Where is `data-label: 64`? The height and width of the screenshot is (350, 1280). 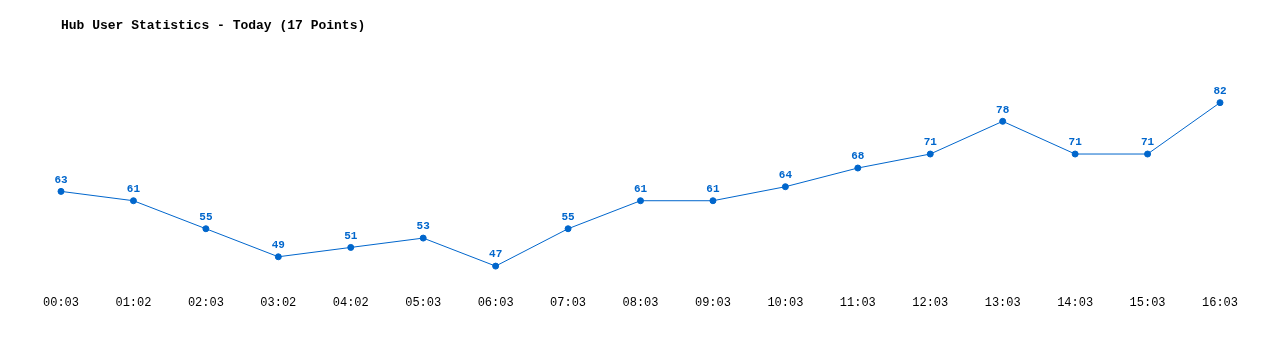
data-label: 64 is located at coordinates (785, 174).